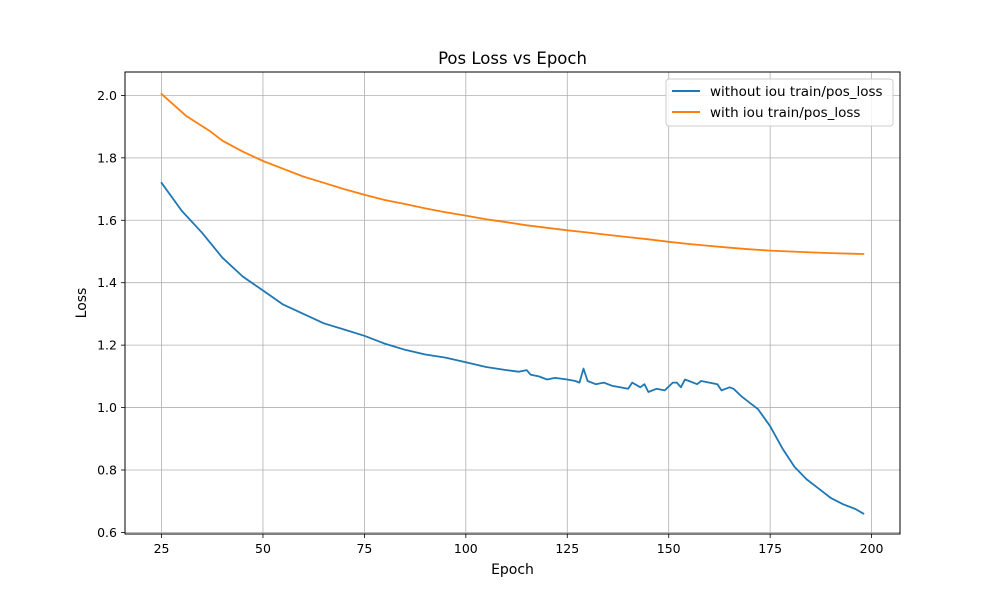 This screenshot has width=1000, height=600. I want to click on x-tick-label: 150, so click(669, 548).